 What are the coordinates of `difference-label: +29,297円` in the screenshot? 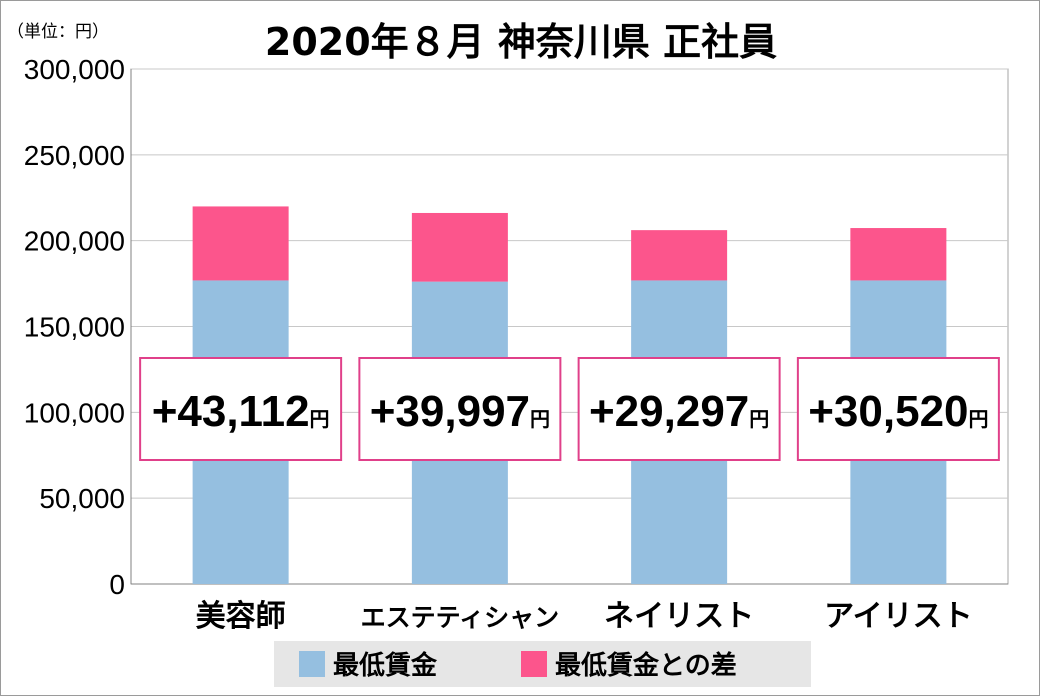 It's located at (679, 411).